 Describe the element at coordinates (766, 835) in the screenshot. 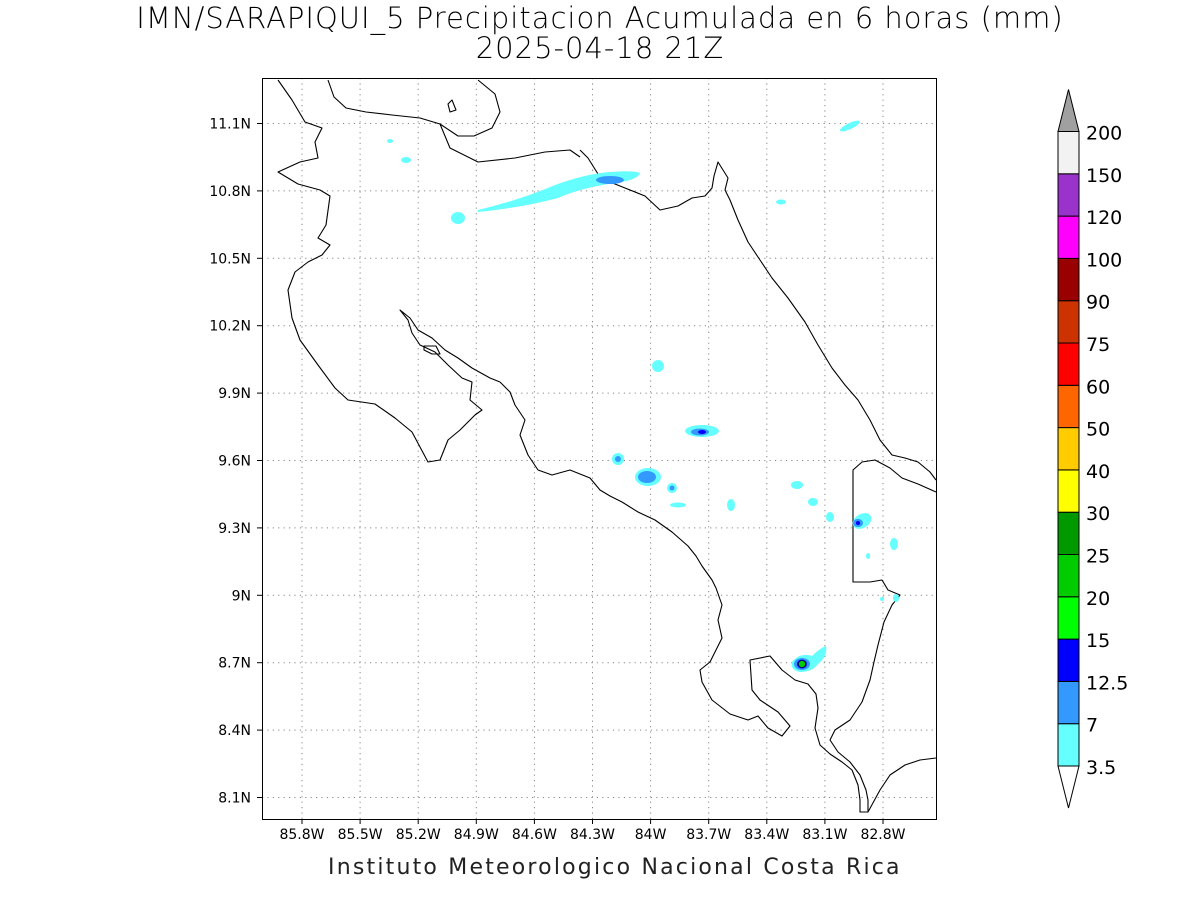

I see `lon-tick-label: 83.4W` at that location.